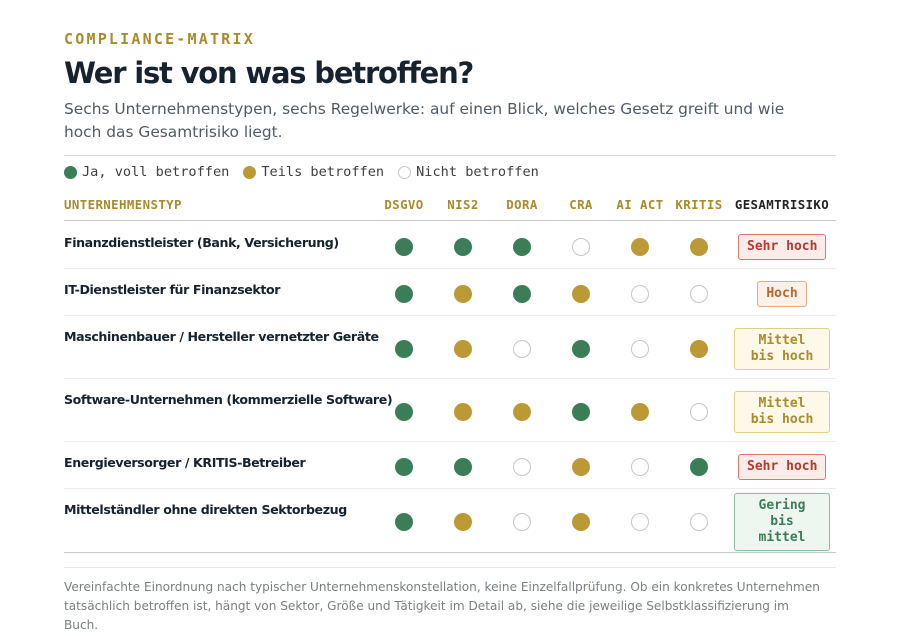 This screenshot has width=900, height=636. I want to click on page-title: Wer ist von was betroffen?, so click(269, 73).